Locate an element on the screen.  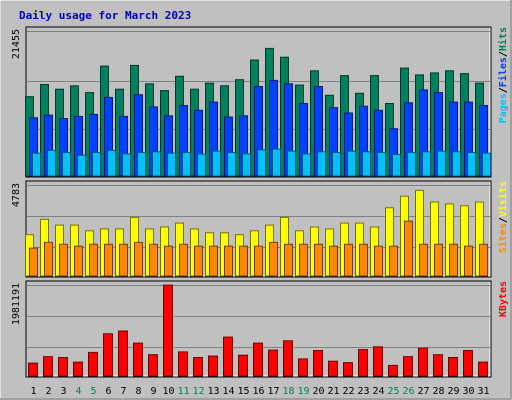
day-label-5: 5 is located at coordinates (93, 391).